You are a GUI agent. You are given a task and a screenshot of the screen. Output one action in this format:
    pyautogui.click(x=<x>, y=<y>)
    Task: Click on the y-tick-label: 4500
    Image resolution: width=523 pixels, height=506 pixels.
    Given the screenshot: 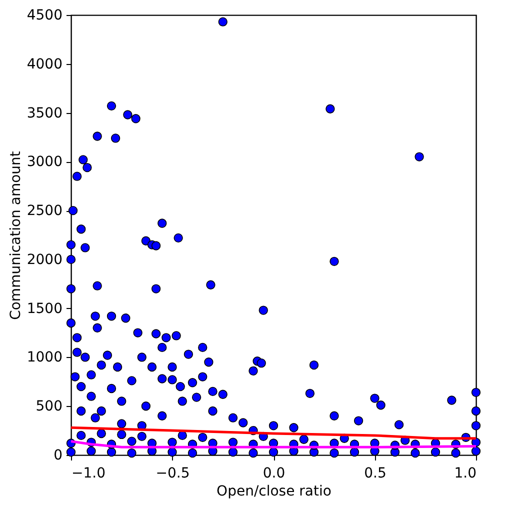 What is the action you would take?
    pyautogui.click(x=44, y=16)
    